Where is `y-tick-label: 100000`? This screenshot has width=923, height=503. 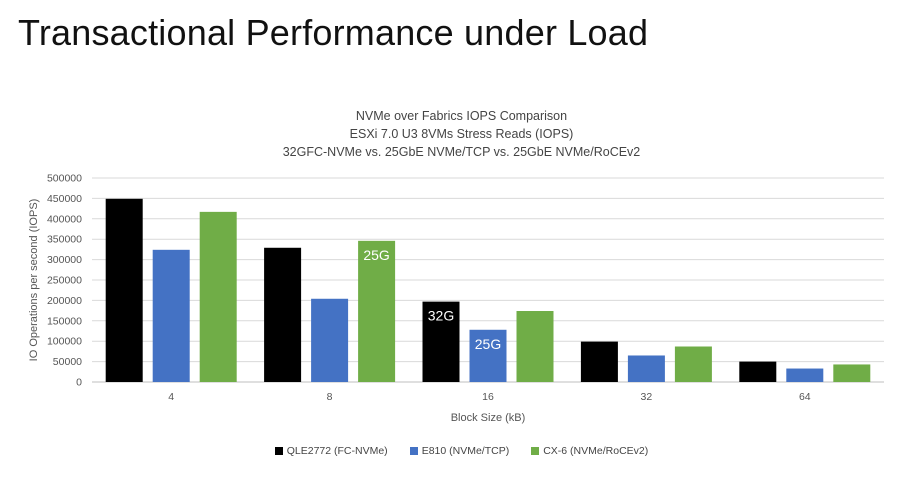 y-tick-label: 100000 is located at coordinates (64, 342).